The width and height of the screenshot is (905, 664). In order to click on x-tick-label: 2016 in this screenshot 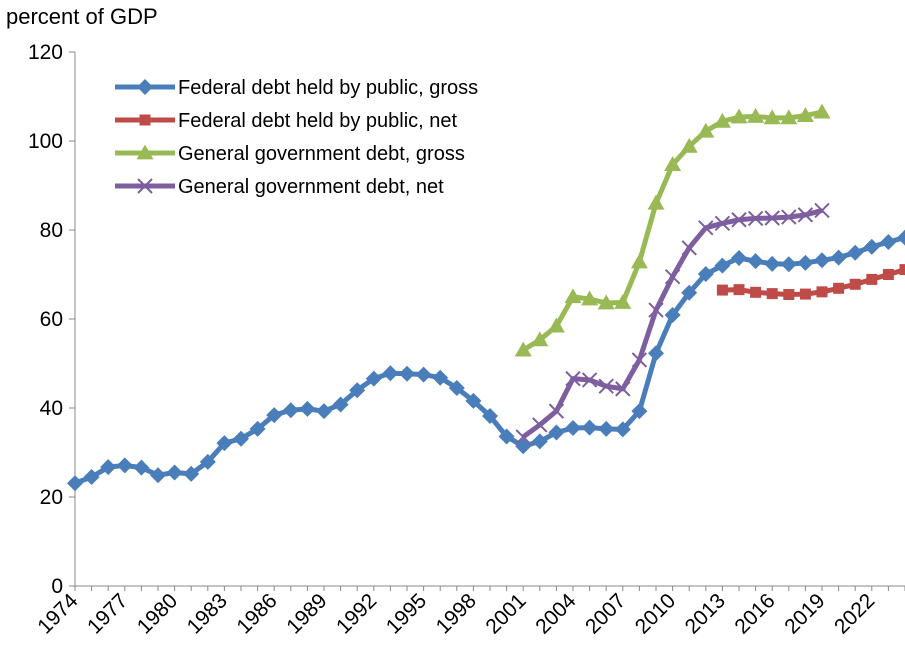, I will do `click(754, 613)`.